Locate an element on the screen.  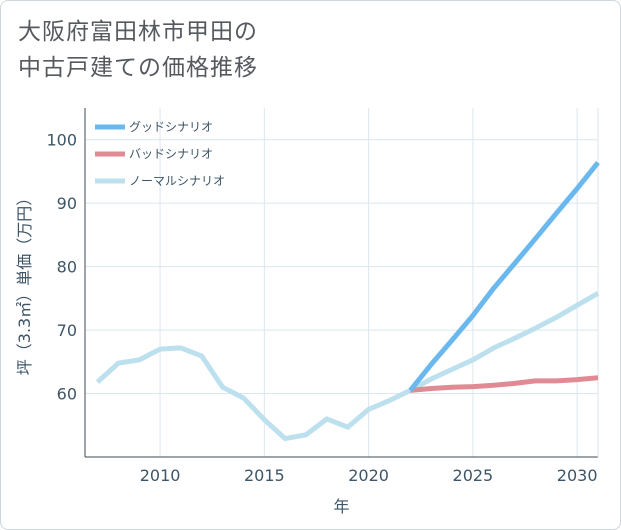
chart-title-line1: 大阪府富田林市甲田の is located at coordinates (138, 32).